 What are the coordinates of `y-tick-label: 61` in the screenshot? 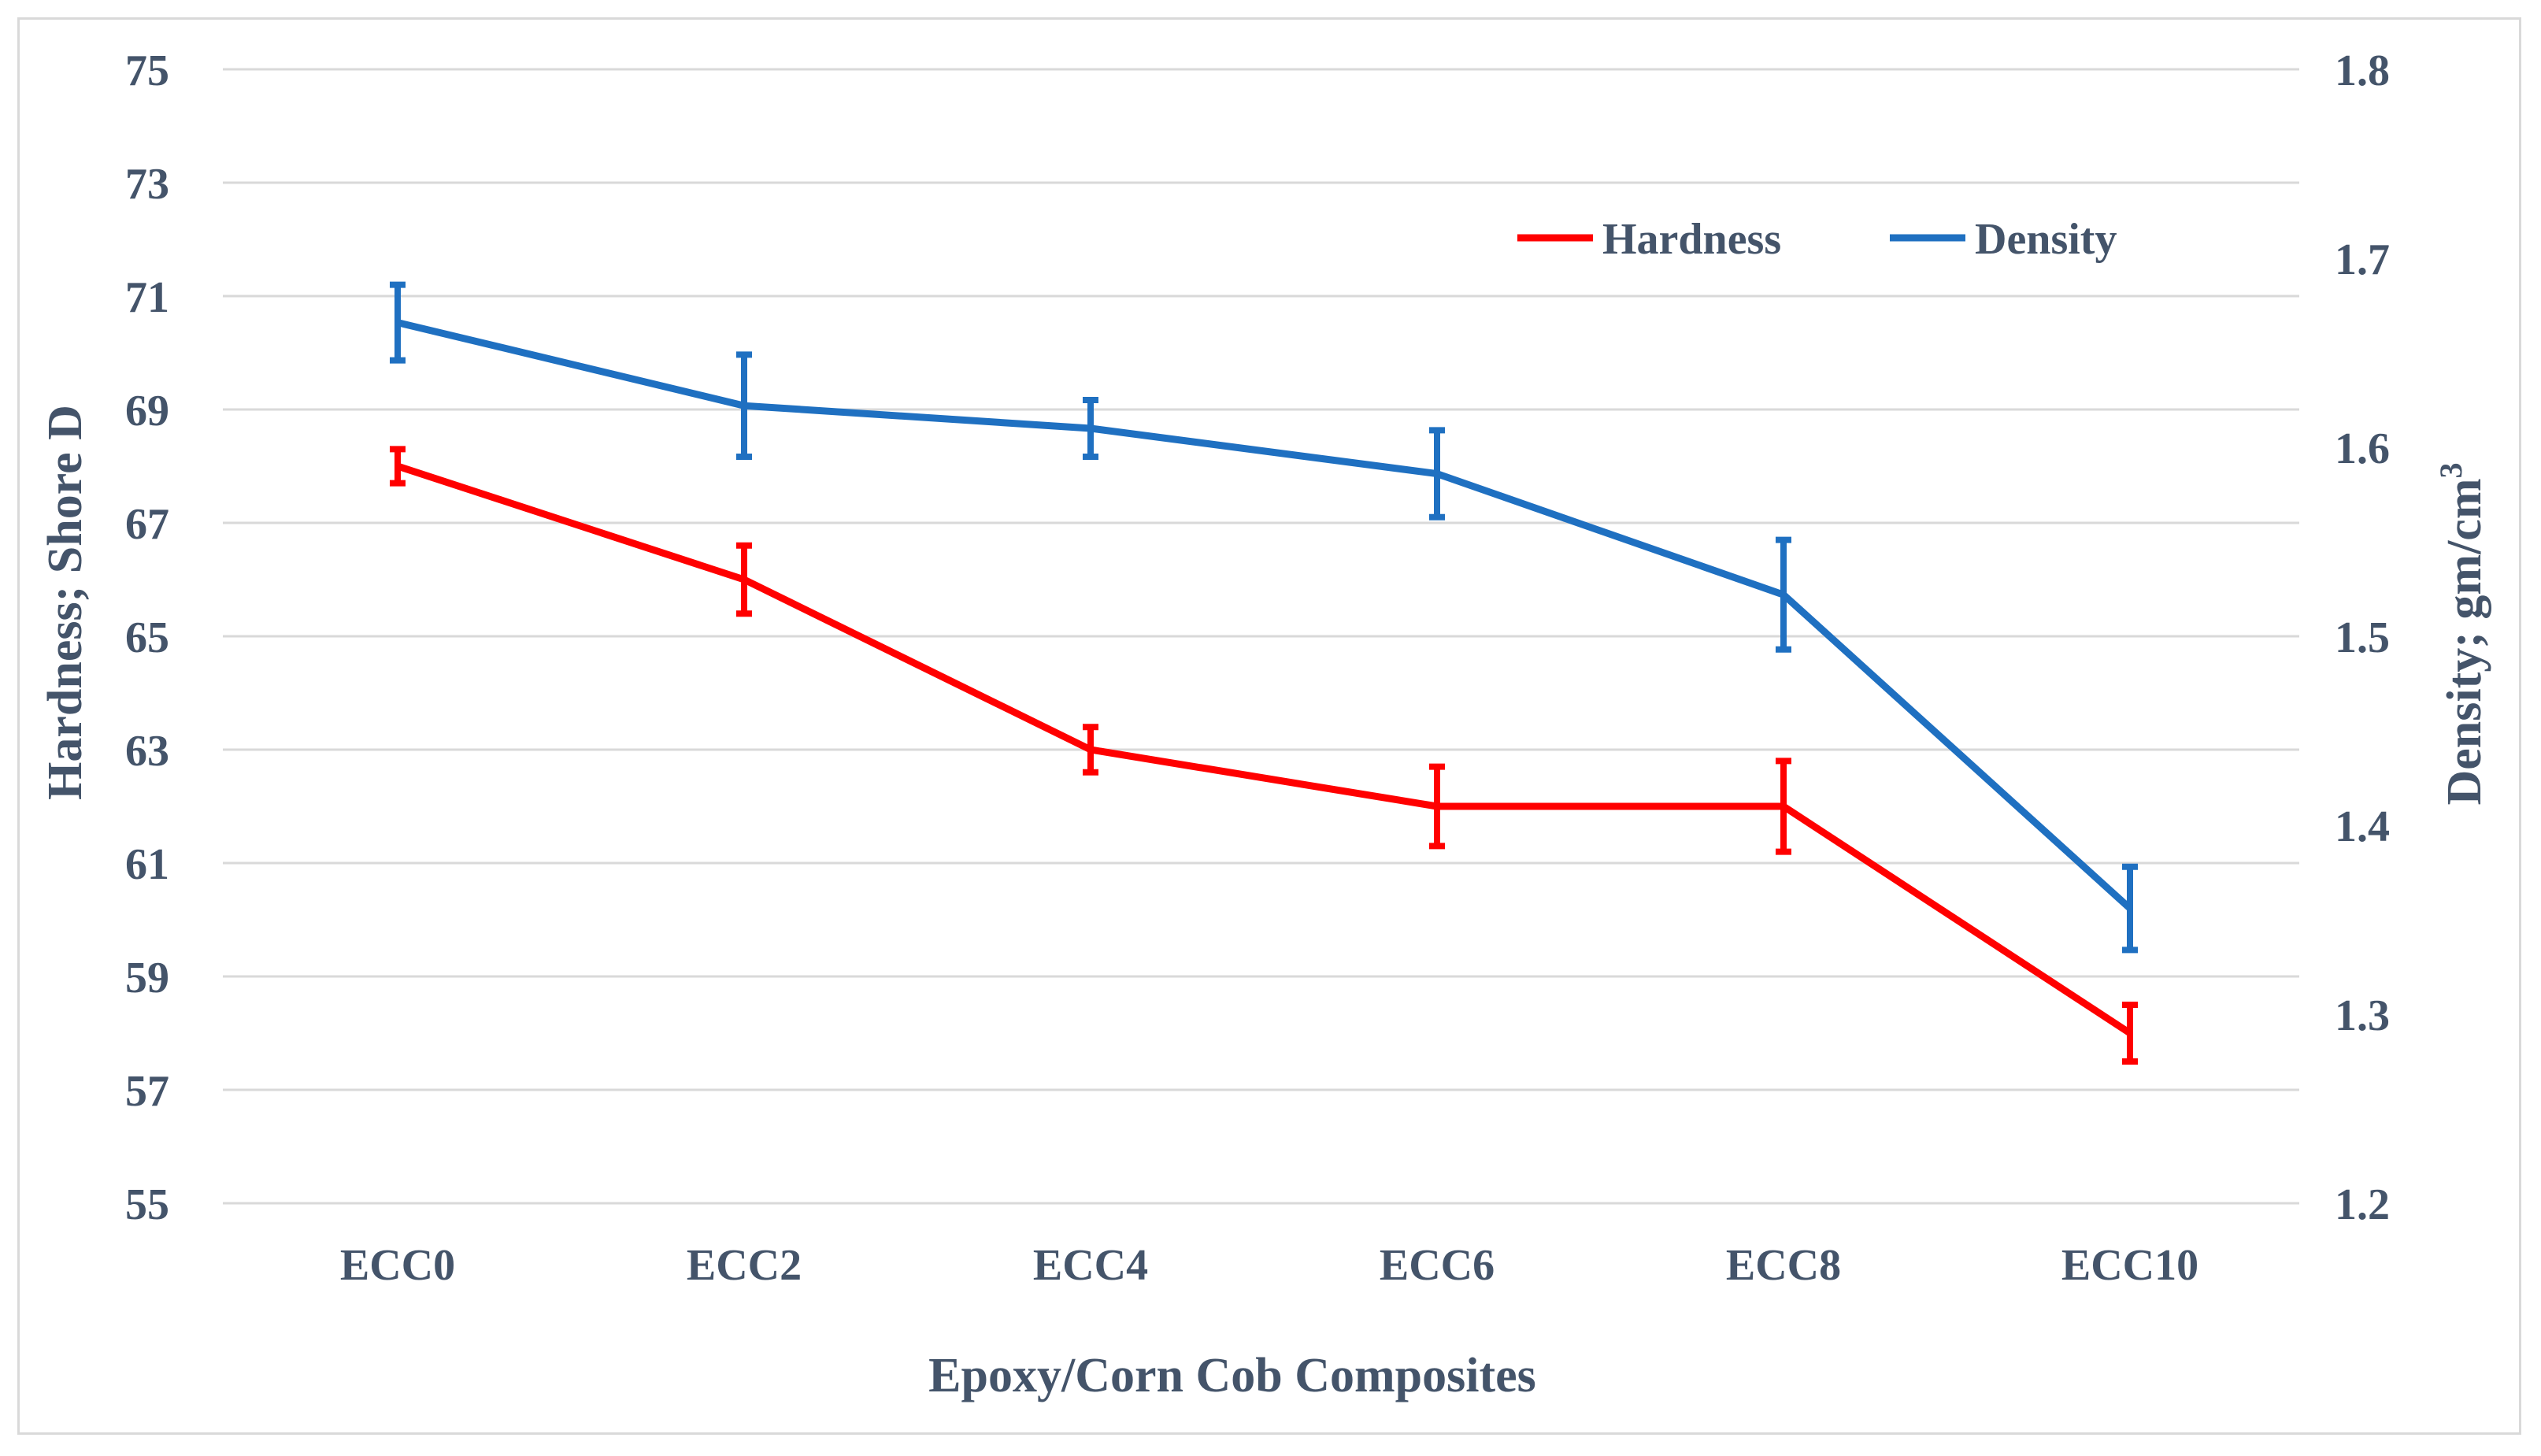 It's located at (147, 865).